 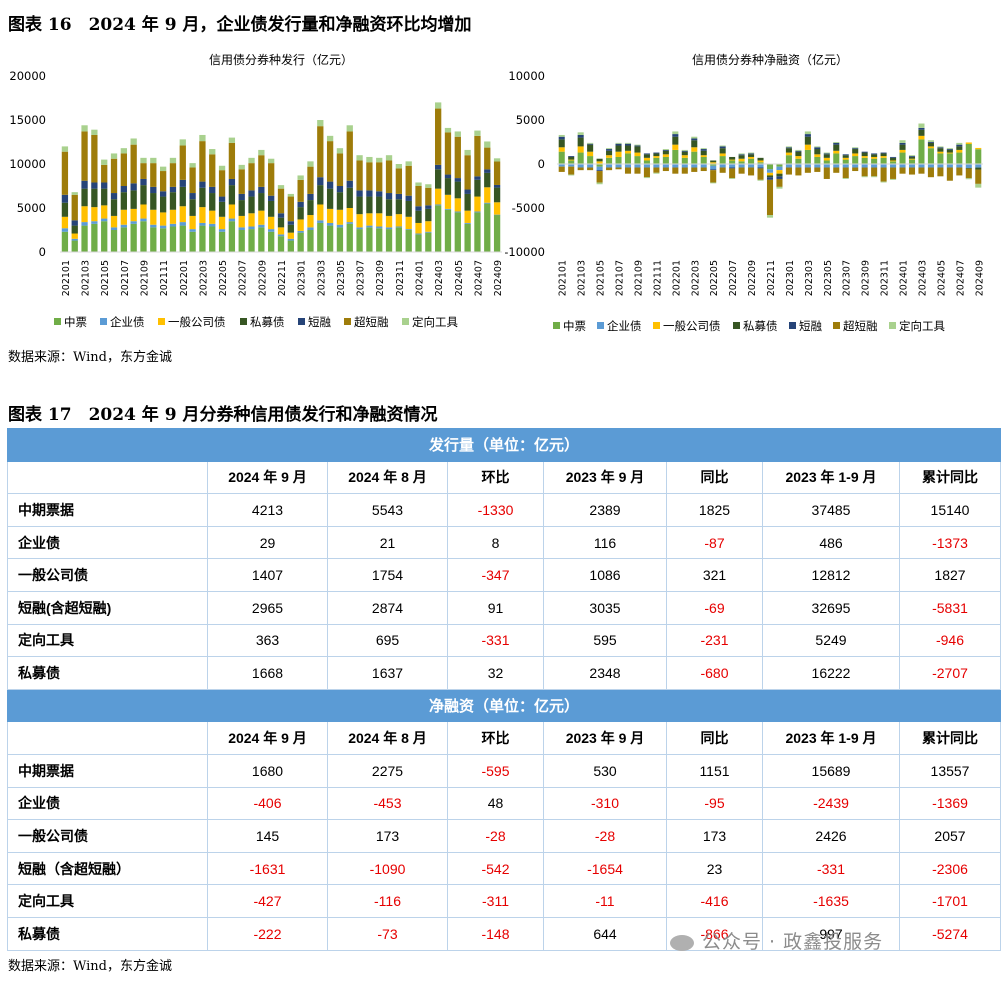 I want to click on x-tick-label: 202307, so click(x=847, y=278).